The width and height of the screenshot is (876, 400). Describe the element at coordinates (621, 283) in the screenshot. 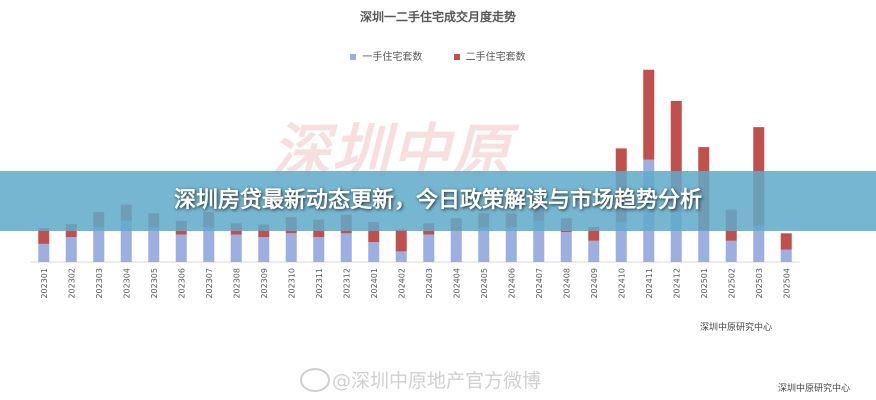

I see `x-tick-label-202410: 202410` at that location.